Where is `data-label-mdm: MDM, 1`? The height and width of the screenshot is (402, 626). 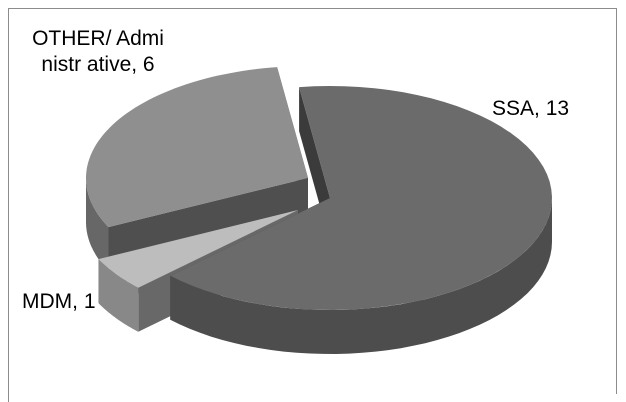
data-label-mdm: MDM, 1 is located at coordinates (59, 301).